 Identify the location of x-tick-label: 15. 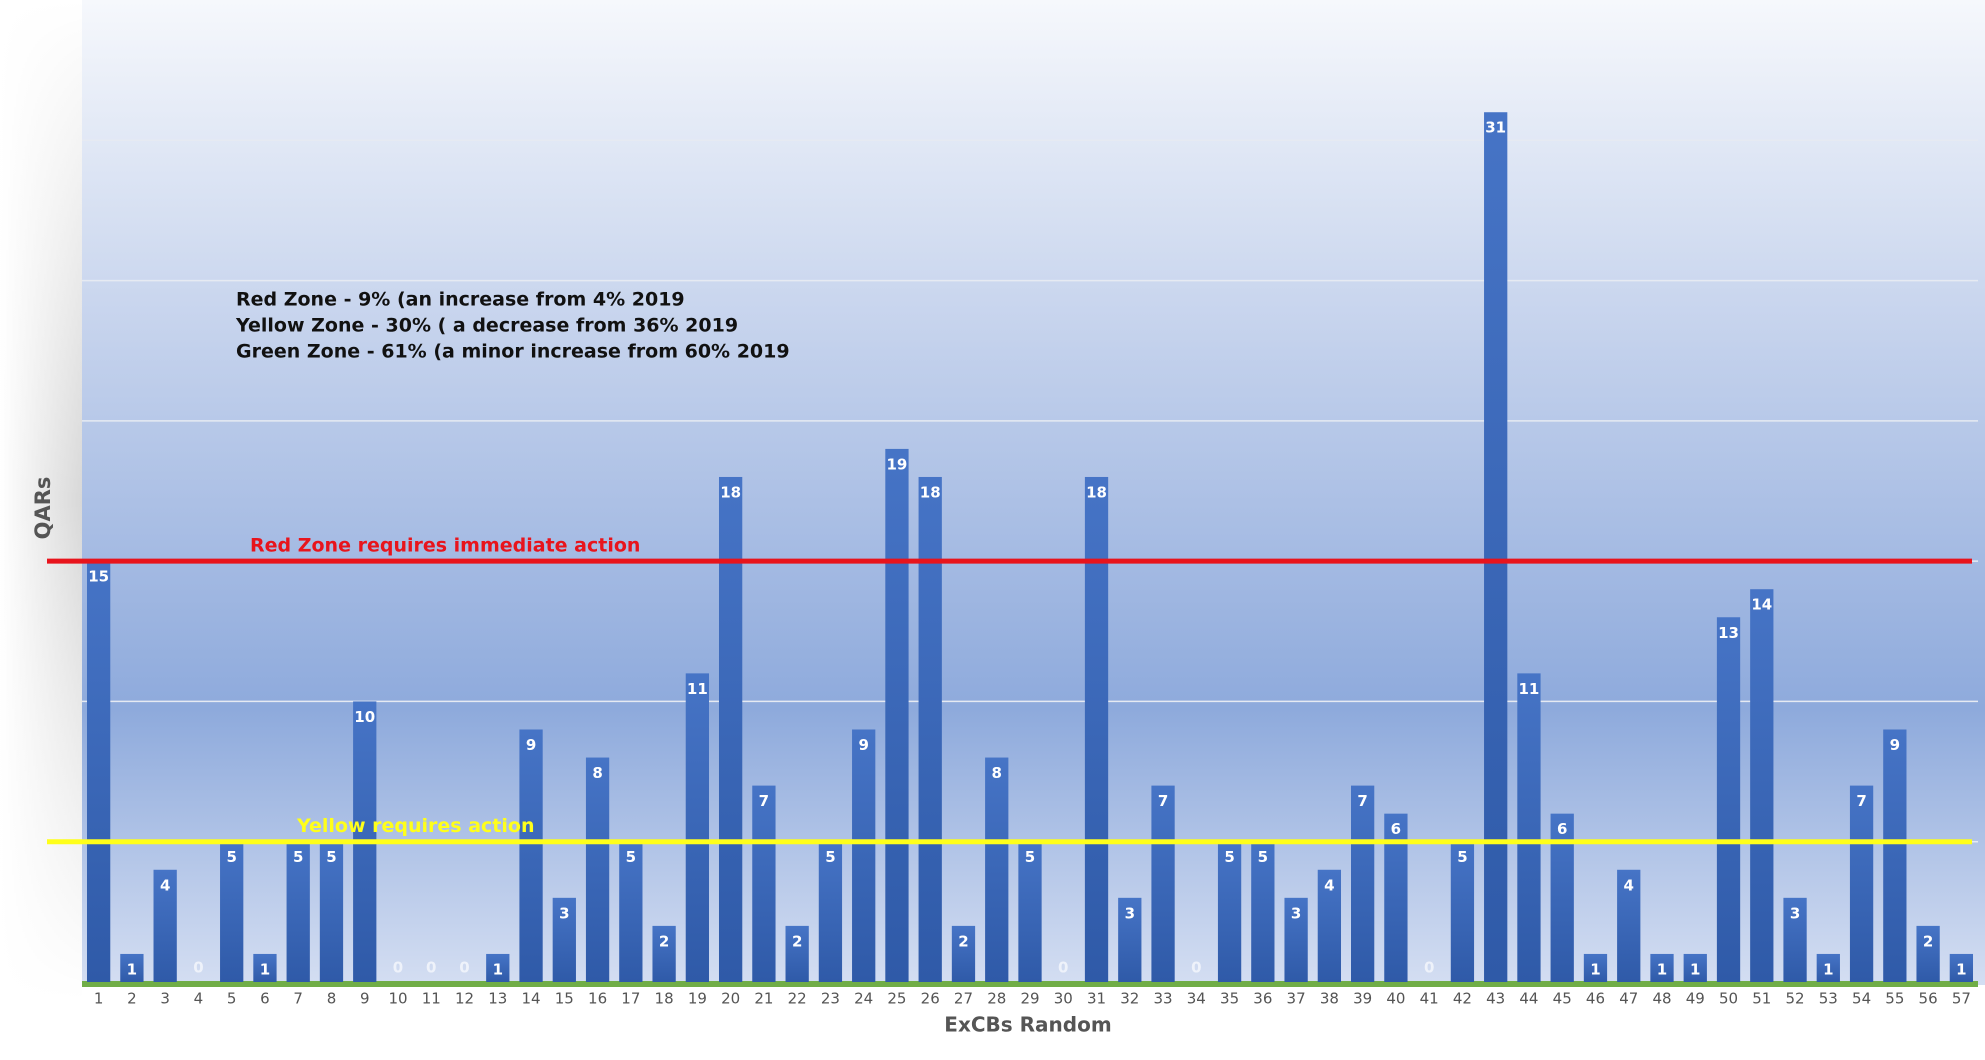
(564, 999).